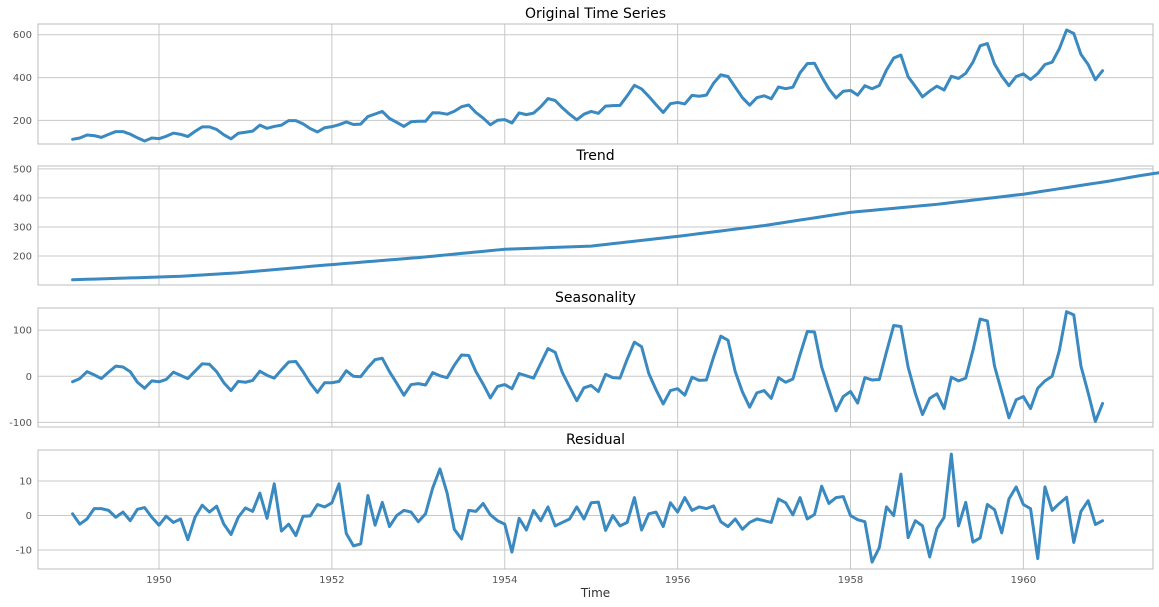 This screenshot has width=1159, height=607. Describe the element at coordinates (22, 331) in the screenshot. I see `y-tick-label: 100` at that location.